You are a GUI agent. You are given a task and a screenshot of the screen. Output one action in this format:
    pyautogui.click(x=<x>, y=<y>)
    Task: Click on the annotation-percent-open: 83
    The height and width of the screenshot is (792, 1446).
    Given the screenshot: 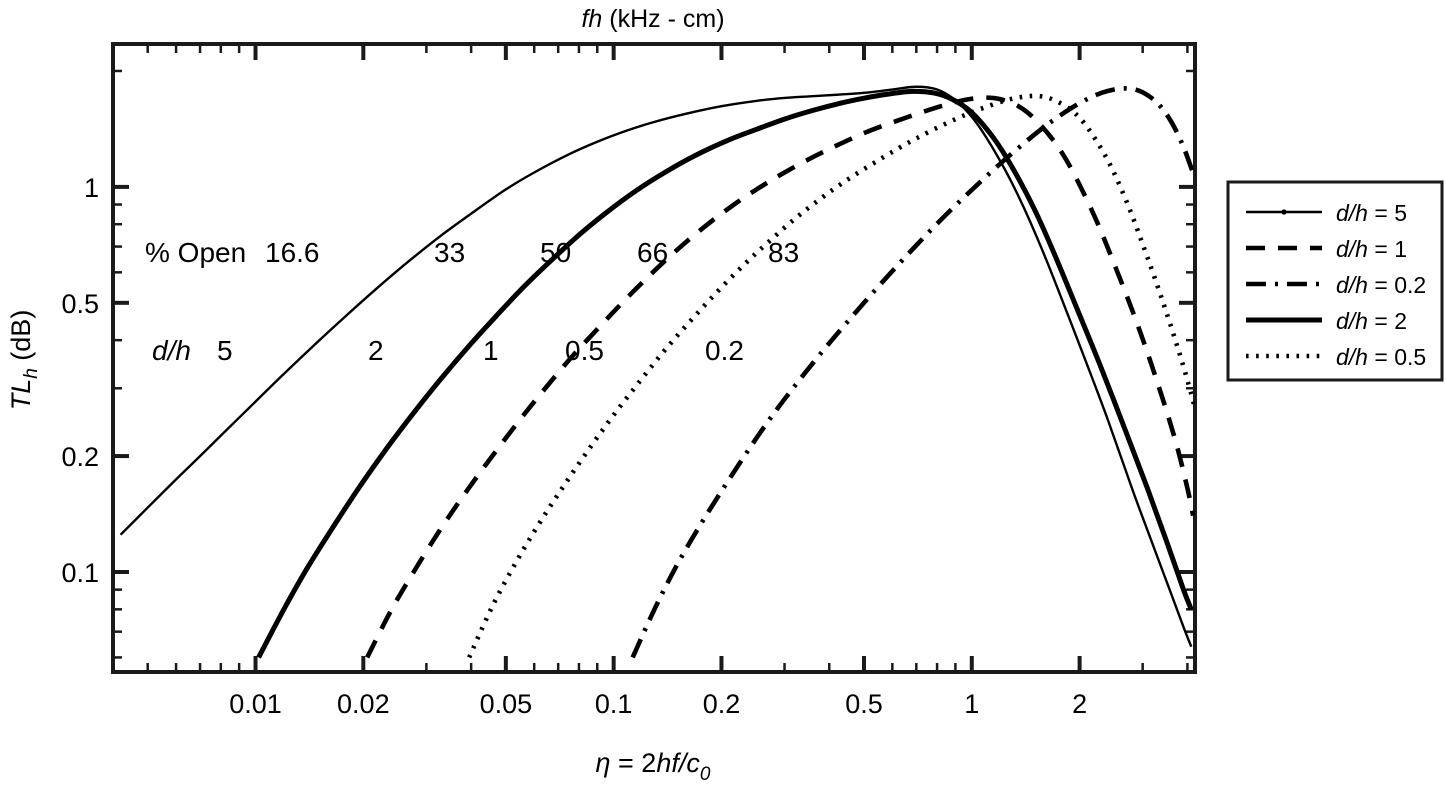 What is the action you would take?
    pyautogui.click(x=783, y=252)
    